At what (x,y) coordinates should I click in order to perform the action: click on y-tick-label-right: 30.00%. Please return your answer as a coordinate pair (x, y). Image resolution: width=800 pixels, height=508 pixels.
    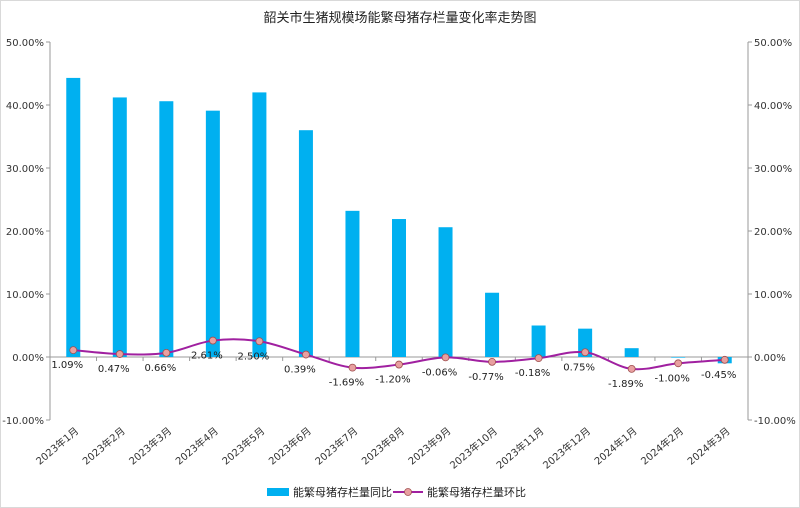
    Looking at the image, I should click on (773, 169).